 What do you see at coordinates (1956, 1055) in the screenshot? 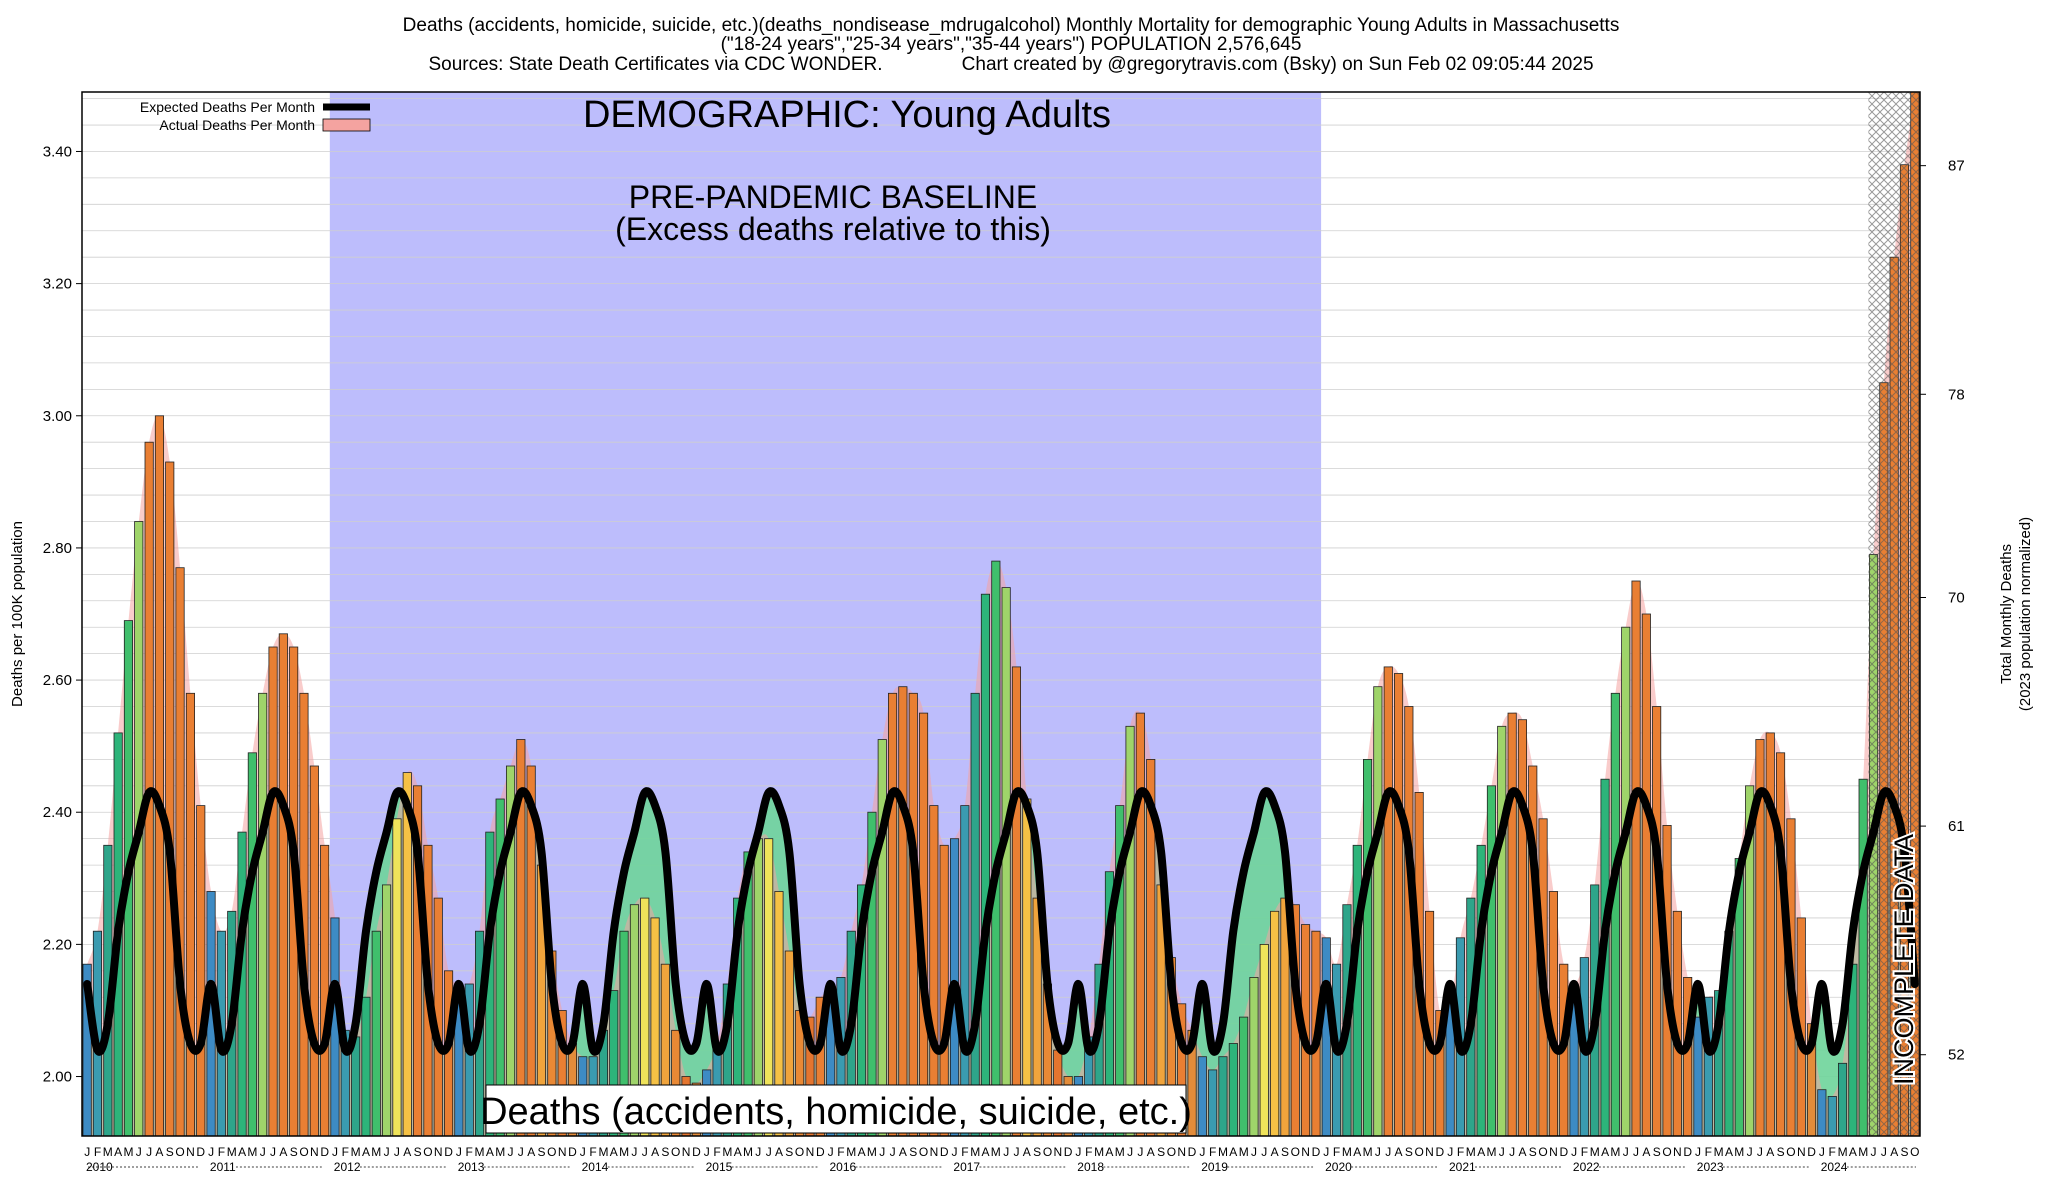
I see `y2-tick-label: 52` at bounding box center [1956, 1055].